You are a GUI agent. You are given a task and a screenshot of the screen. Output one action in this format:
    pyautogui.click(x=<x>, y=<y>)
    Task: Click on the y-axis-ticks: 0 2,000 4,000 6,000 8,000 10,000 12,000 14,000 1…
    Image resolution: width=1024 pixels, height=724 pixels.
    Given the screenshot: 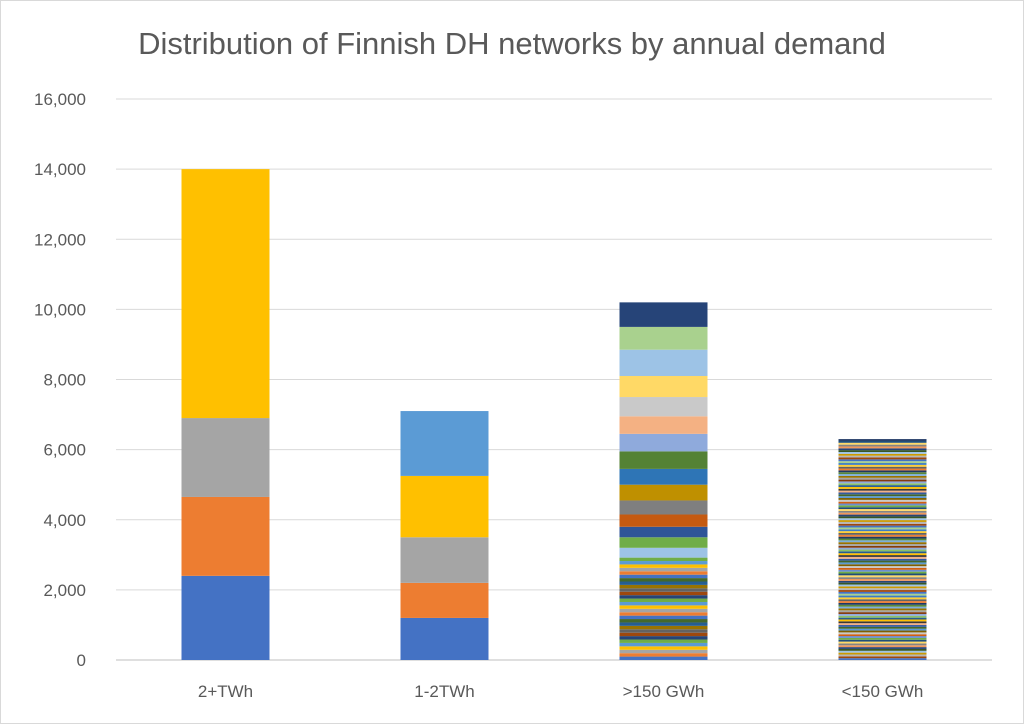 What is the action you would take?
    pyautogui.click(x=60, y=380)
    